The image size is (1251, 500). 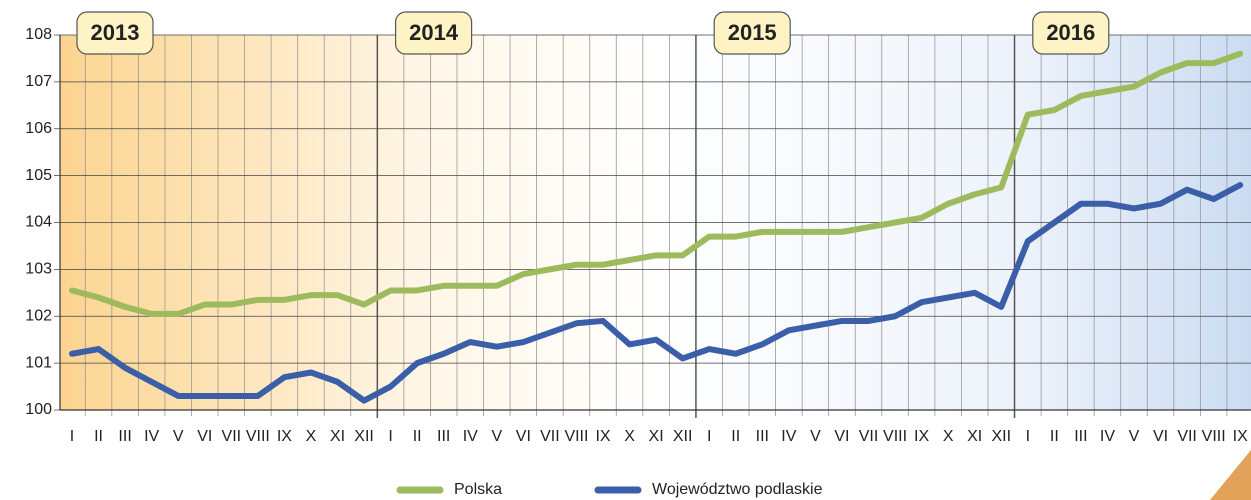 What do you see at coordinates (38, 362) in the screenshot?
I see `y-tick-label: 101` at bounding box center [38, 362].